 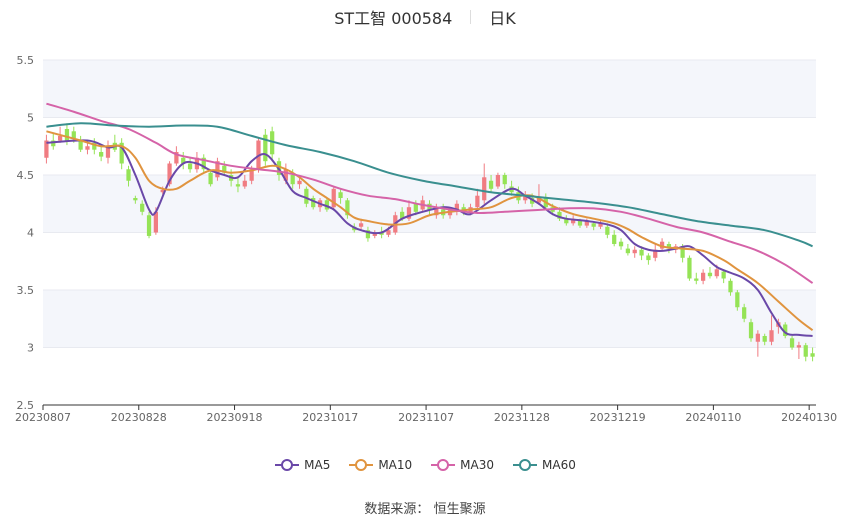 I want to click on legend-item-ma30: MA30, so click(x=462, y=465).